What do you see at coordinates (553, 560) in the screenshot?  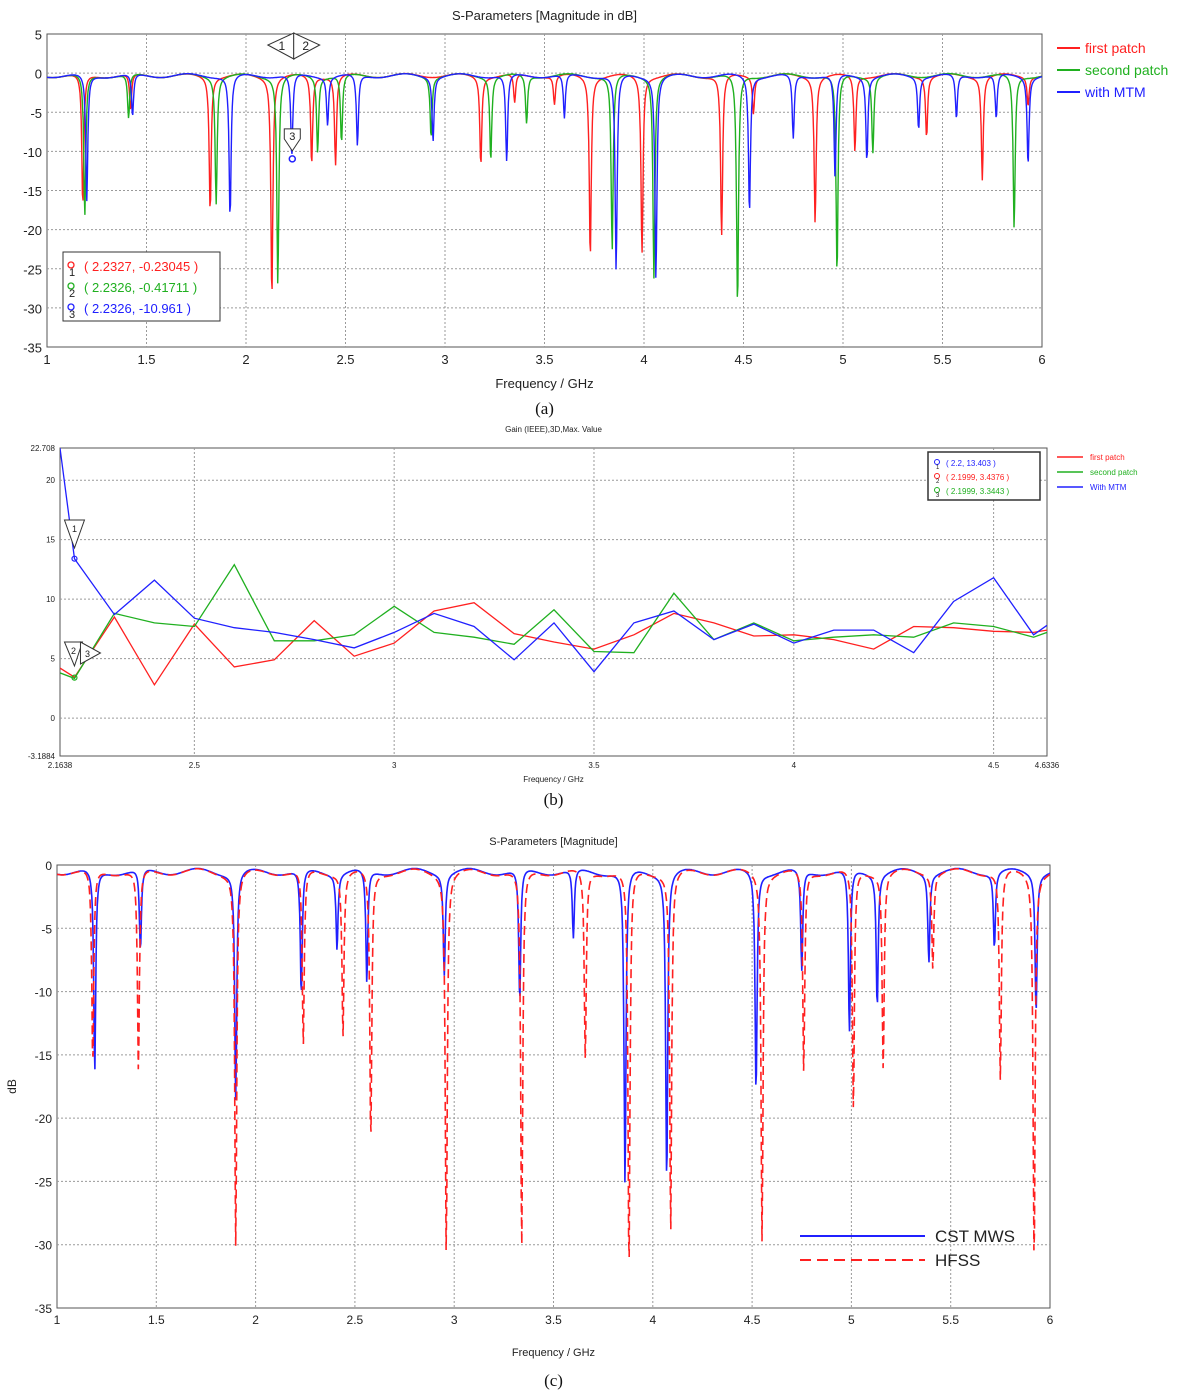 I see `series-line-with-mtm` at bounding box center [553, 560].